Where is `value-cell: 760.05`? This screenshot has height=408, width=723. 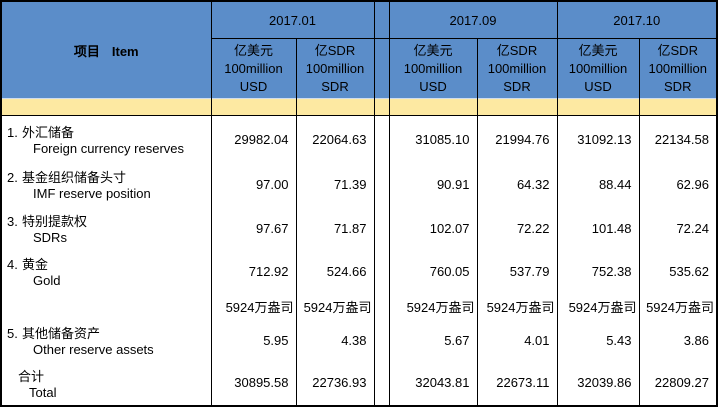 value-cell: 760.05 is located at coordinates (433, 271).